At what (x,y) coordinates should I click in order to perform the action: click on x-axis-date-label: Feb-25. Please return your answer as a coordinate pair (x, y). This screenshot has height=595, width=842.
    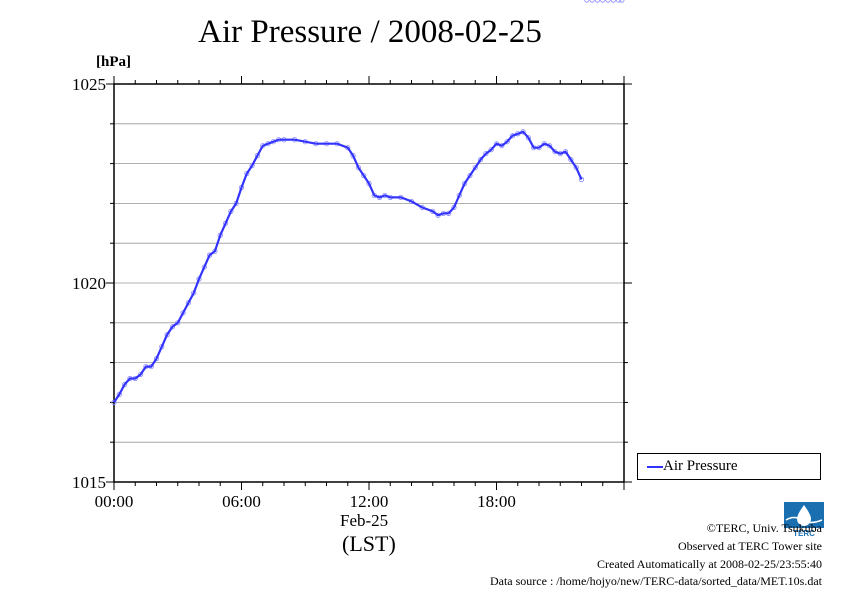
    Looking at the image, I should click on (364, 520).